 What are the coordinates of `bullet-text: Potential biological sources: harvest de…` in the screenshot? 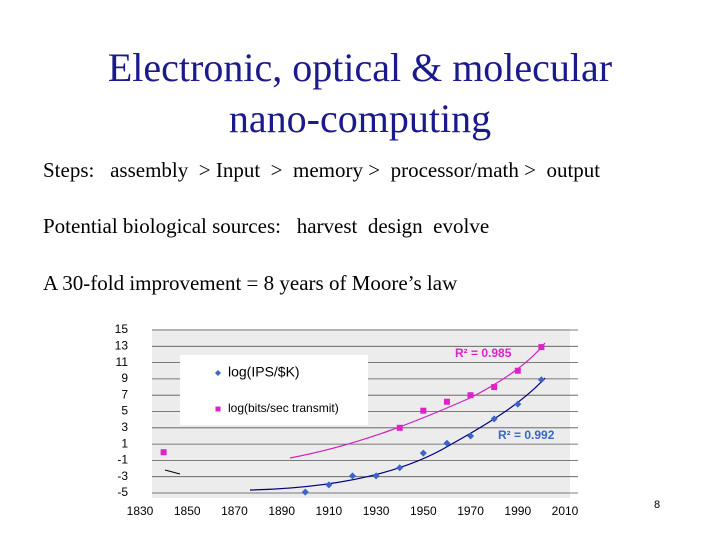 It's located at (266, 226).